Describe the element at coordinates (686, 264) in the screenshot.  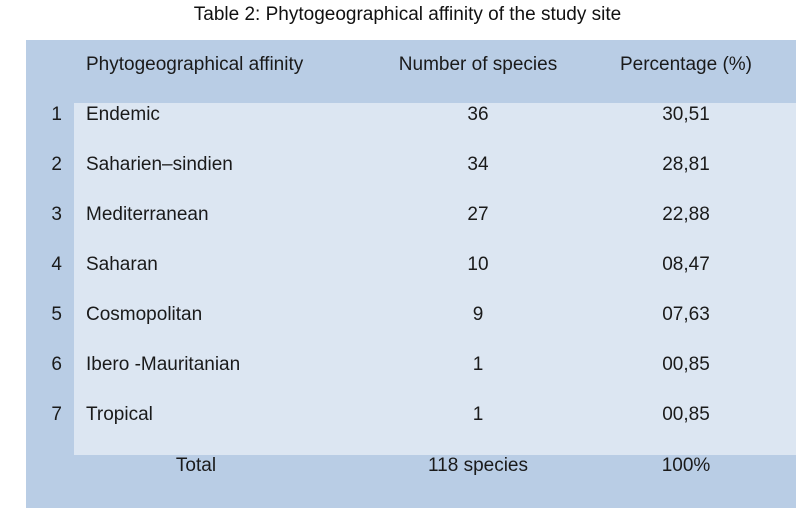
I see `row-percentage: 08,47` at that location.